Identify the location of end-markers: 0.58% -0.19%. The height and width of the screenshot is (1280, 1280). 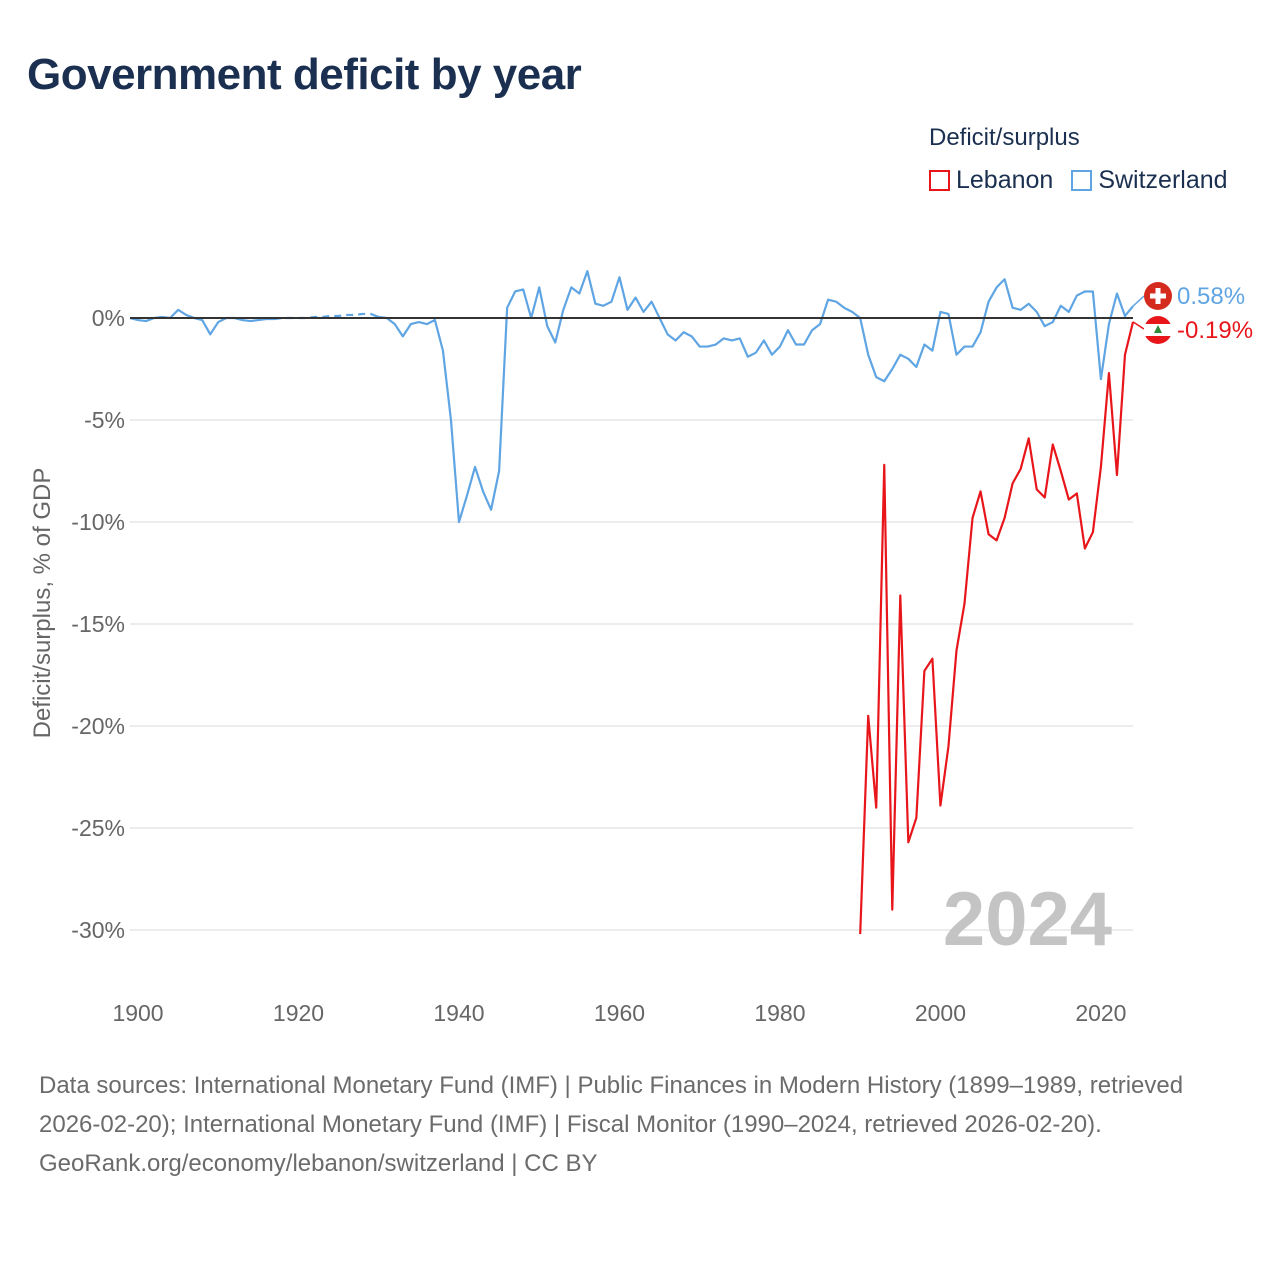
(1192, 313).